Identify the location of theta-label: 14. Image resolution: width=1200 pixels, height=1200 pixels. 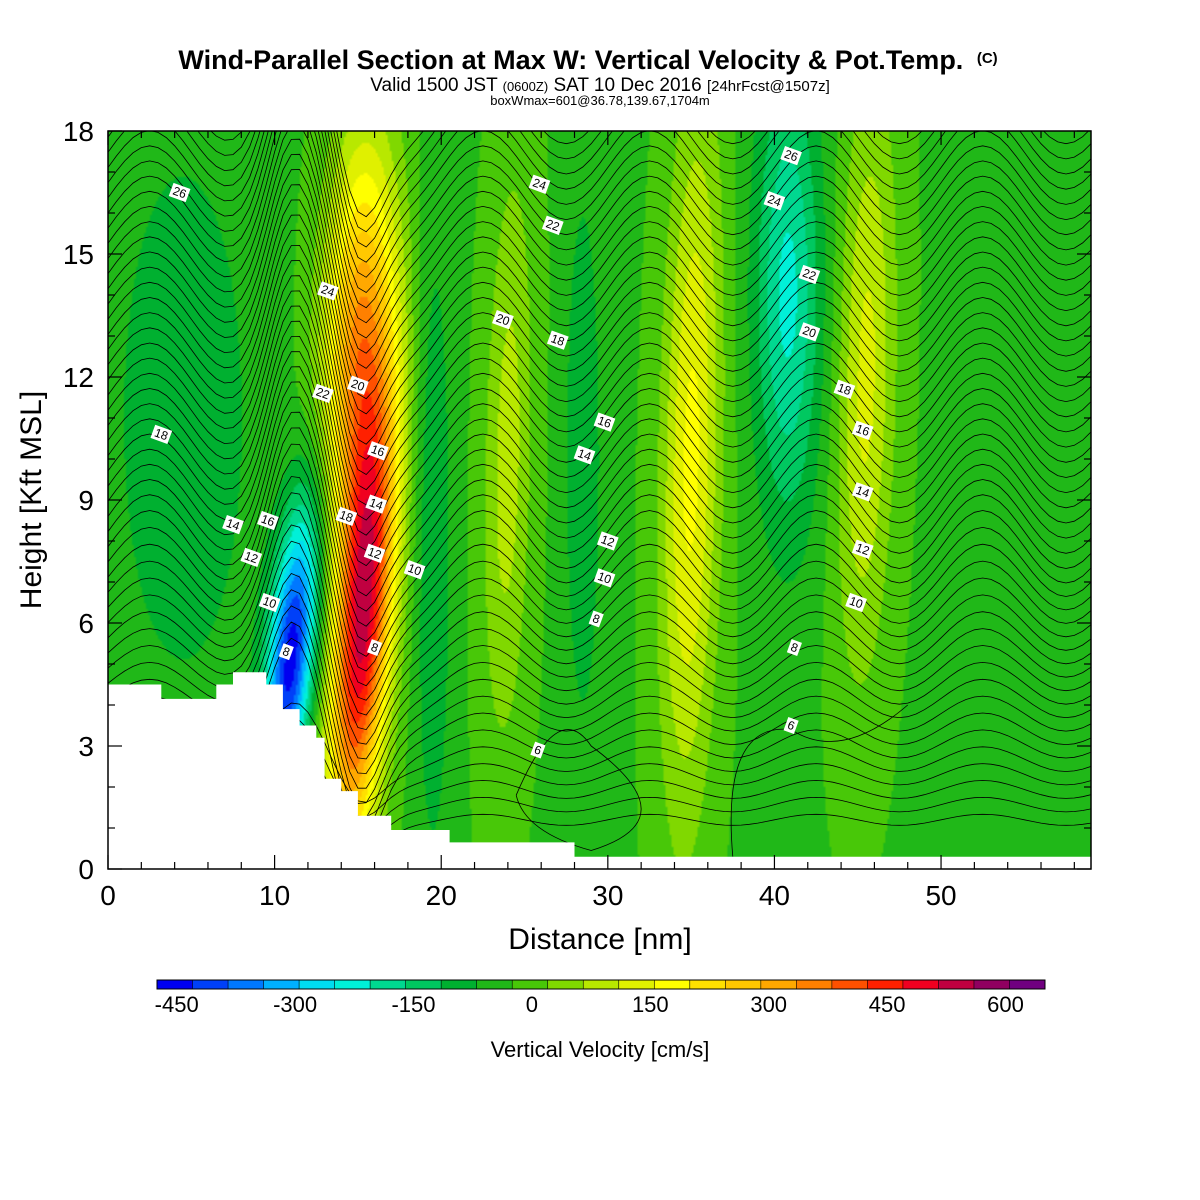
(233, 524).